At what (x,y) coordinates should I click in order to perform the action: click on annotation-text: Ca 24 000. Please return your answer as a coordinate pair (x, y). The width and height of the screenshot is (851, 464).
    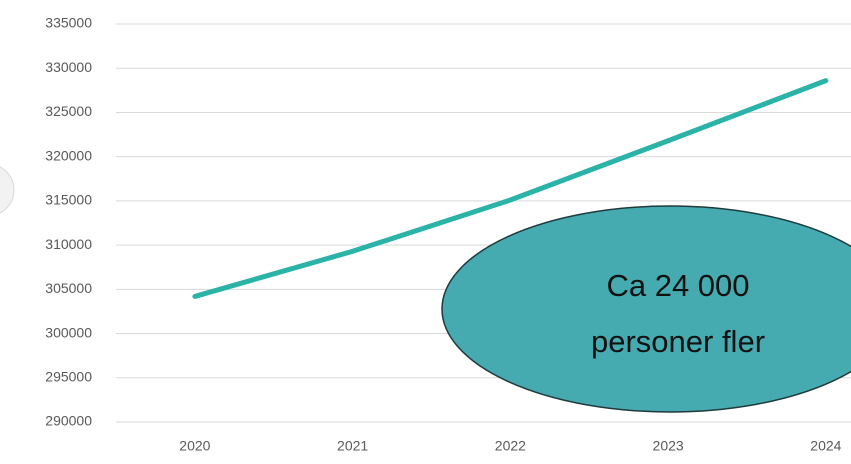
    Looking at the image, I should click on (677, 285).